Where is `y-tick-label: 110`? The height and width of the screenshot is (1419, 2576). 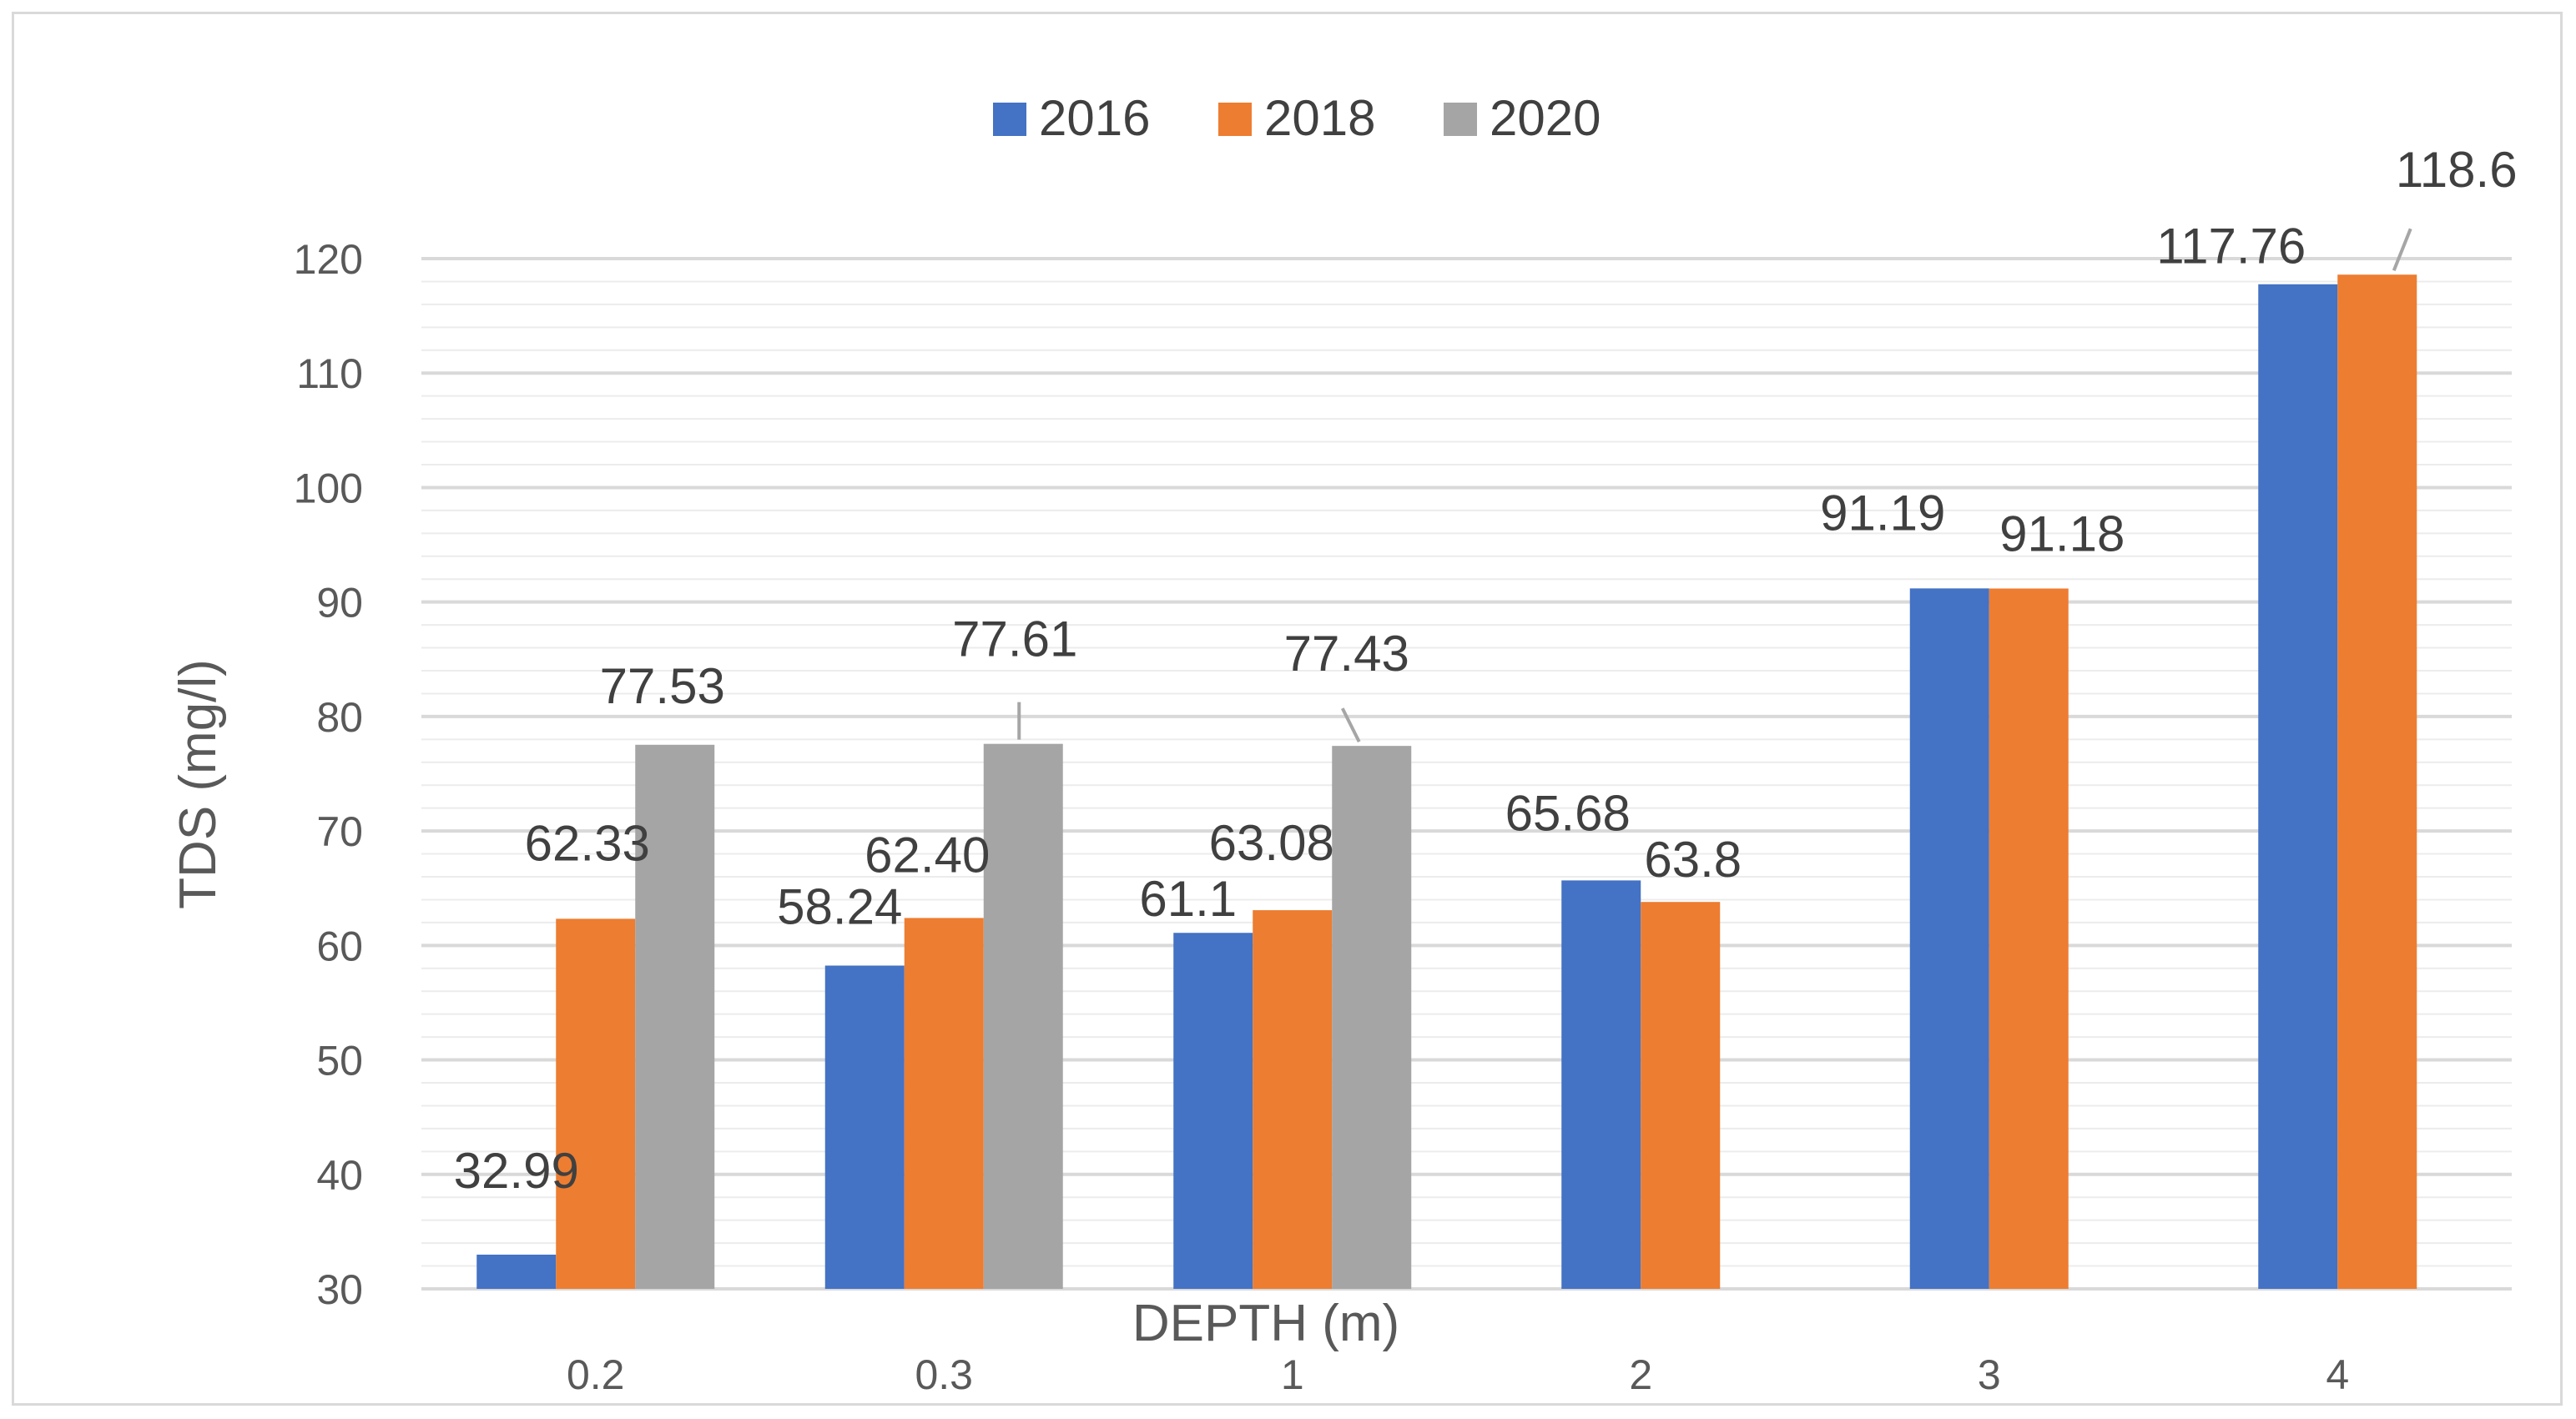
y-tick-label: 110 is located at coordinates (329, 373).